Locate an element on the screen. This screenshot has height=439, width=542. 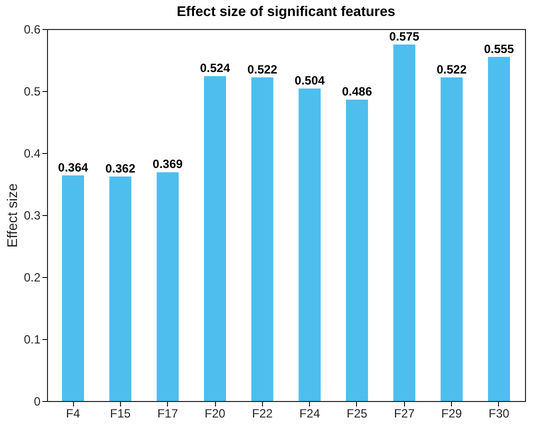
x-tick-label: F15 is located at coordinates (121, 413).